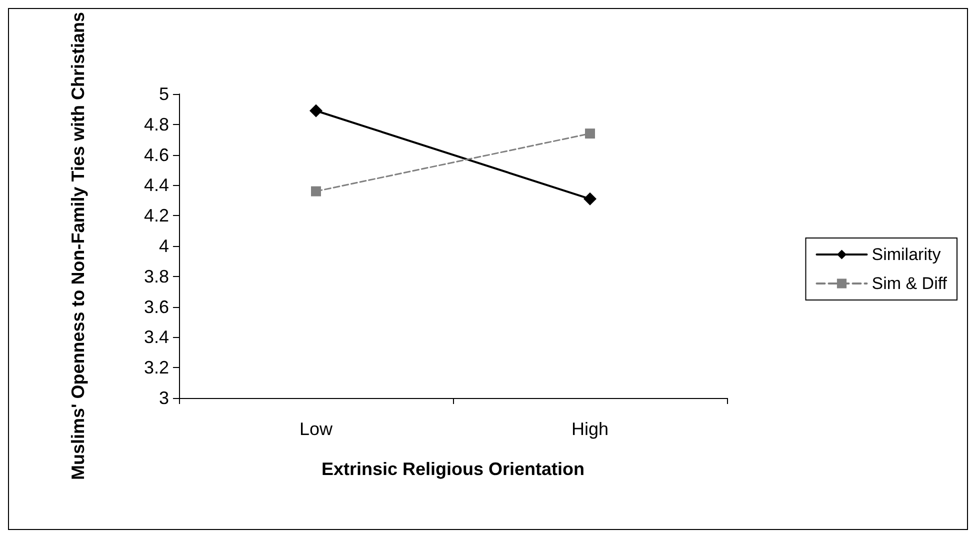 The width and height of the screenshot is (977, 539). I want to click on y-tick-label: 3.2, so click(156, 368).